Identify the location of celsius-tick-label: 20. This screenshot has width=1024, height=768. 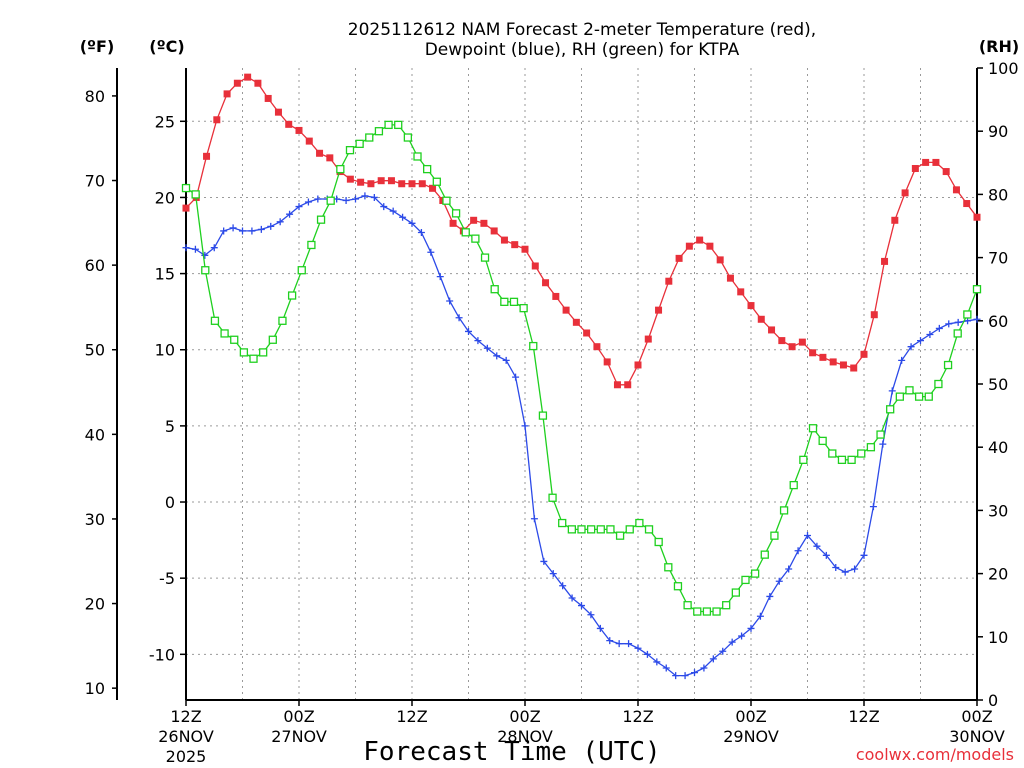
(165, 197).